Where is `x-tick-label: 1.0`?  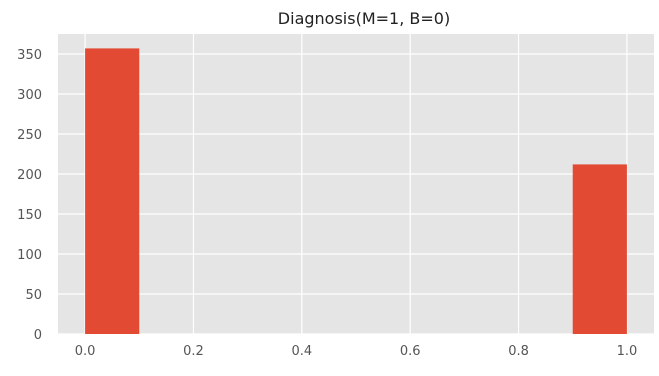
x-tick-label: 1.0 is located at coordinates (627, 351).